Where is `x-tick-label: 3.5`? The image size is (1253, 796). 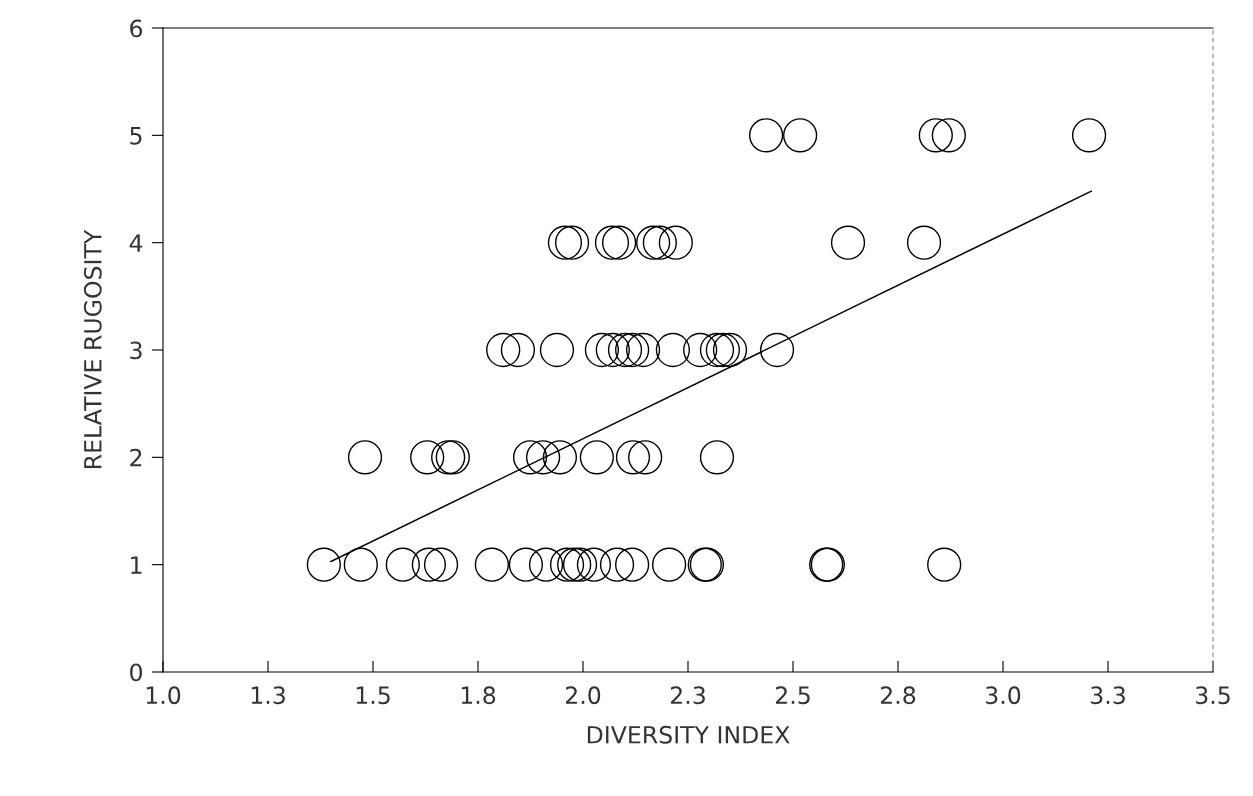
x-tick-label: 3.5 is located at coordinates (1213, 695).